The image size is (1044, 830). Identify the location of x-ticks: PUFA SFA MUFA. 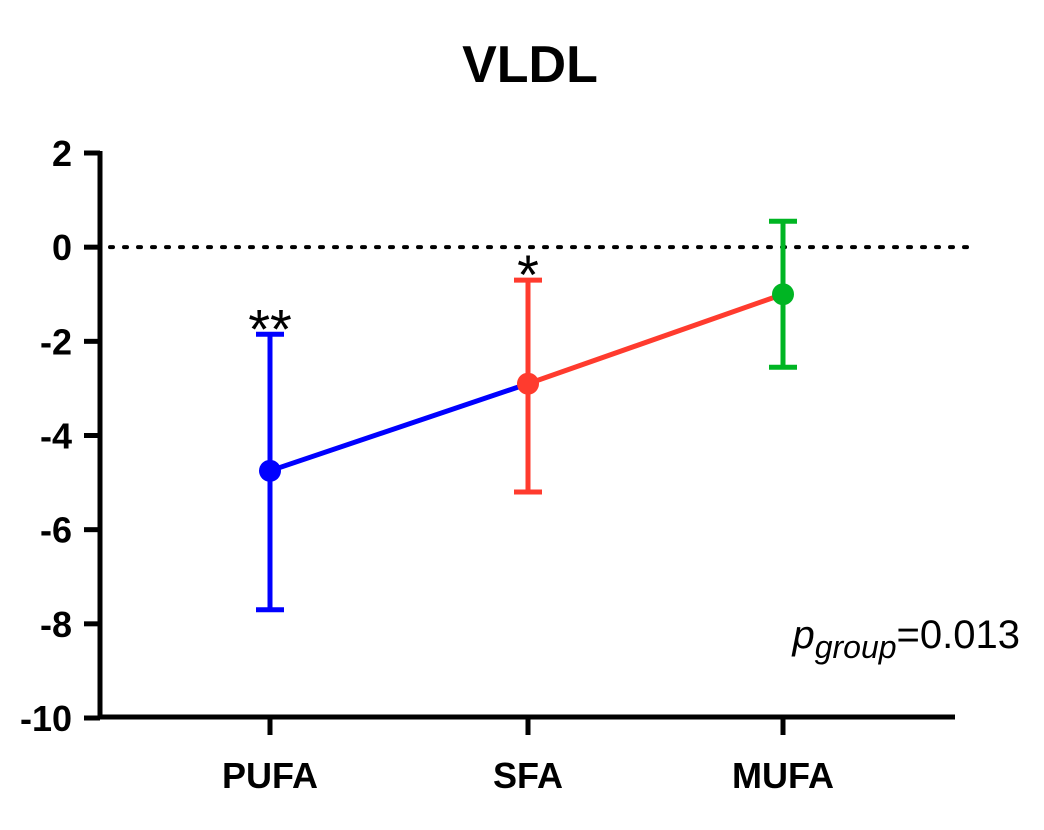
(528, 756).